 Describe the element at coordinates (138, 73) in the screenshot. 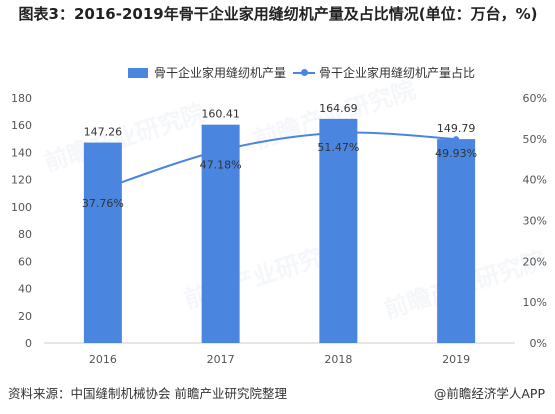

I see `legend-bar-swatch` at that location.